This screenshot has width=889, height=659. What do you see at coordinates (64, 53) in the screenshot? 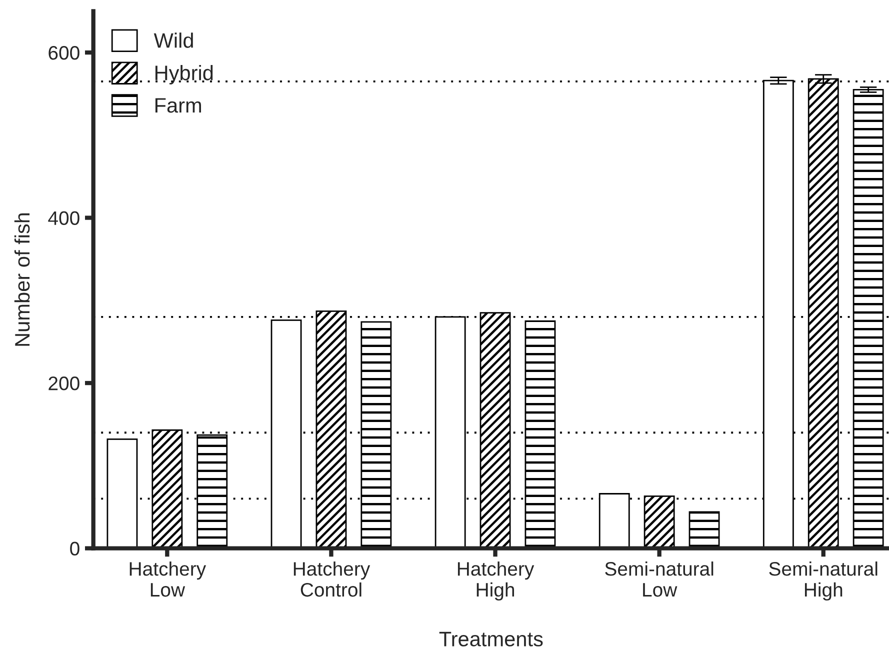
I see `y-tick-label: 600` at bounding box center [64, 53].